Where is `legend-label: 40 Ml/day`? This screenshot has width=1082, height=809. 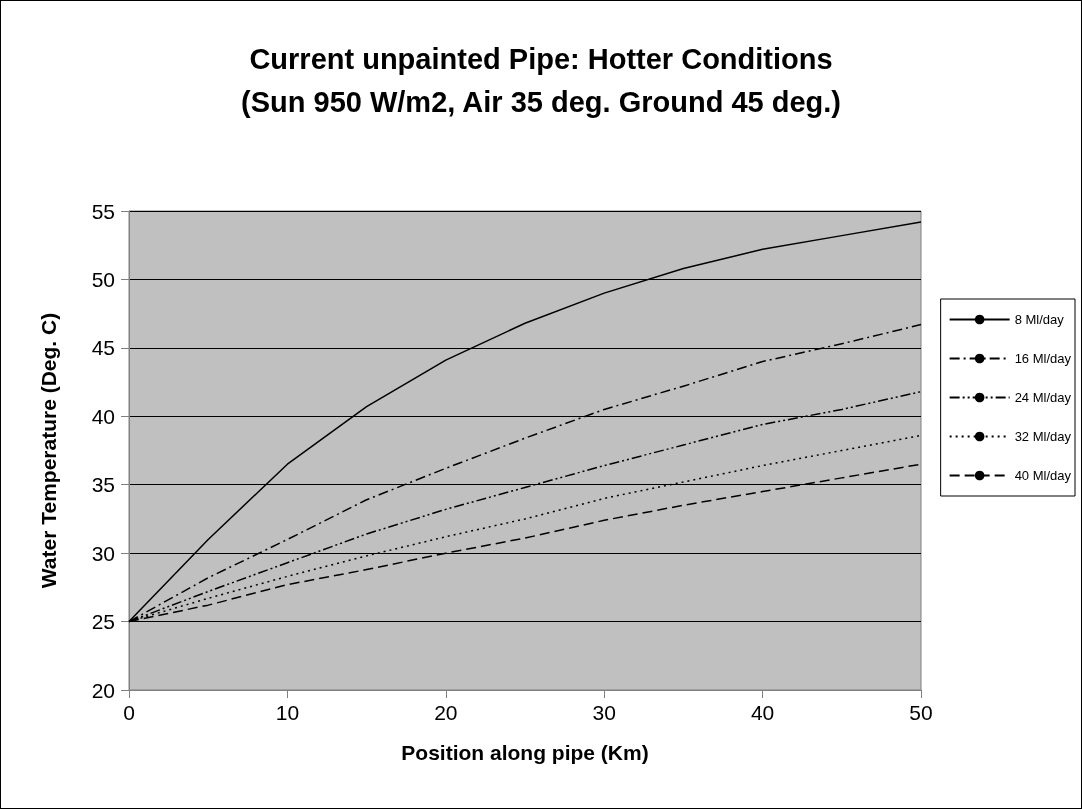 legend-label: 40 Ml/day is located at coordinates (1043, 475).